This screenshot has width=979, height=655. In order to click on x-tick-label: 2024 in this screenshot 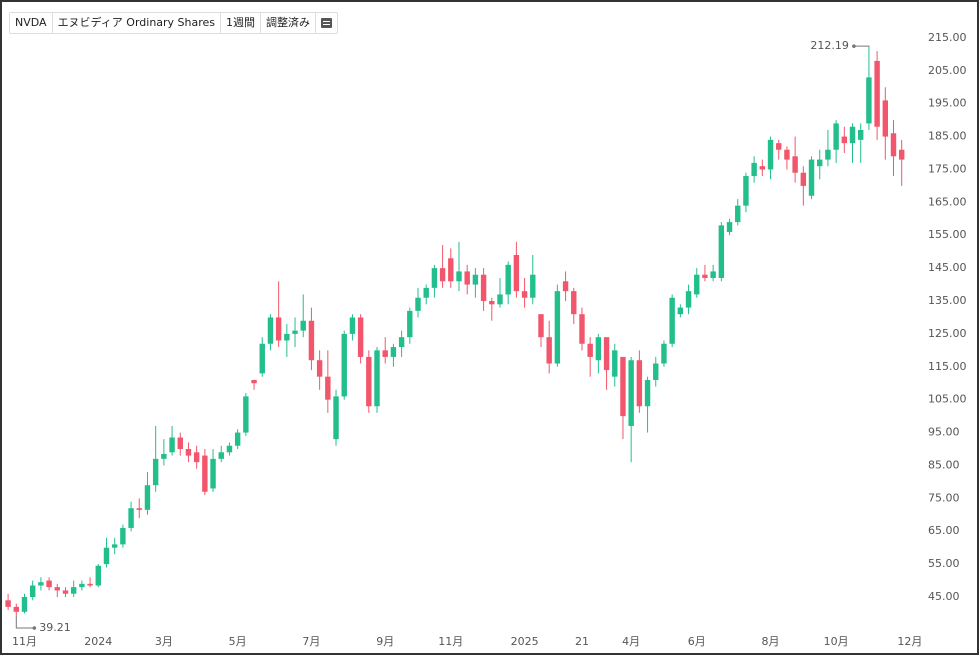, I will do `click(98, 641)`.